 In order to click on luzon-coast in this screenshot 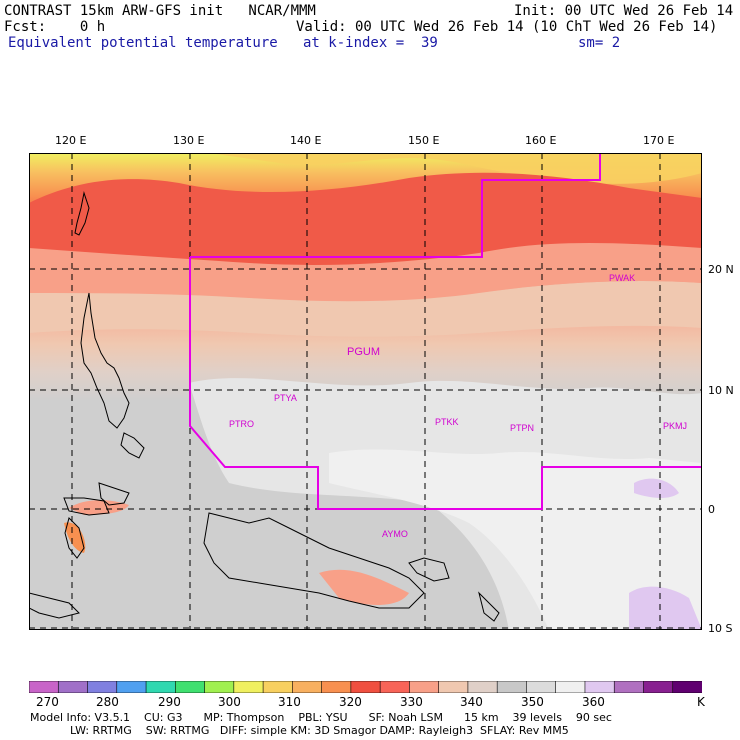, I will do `click(105, 360)`.